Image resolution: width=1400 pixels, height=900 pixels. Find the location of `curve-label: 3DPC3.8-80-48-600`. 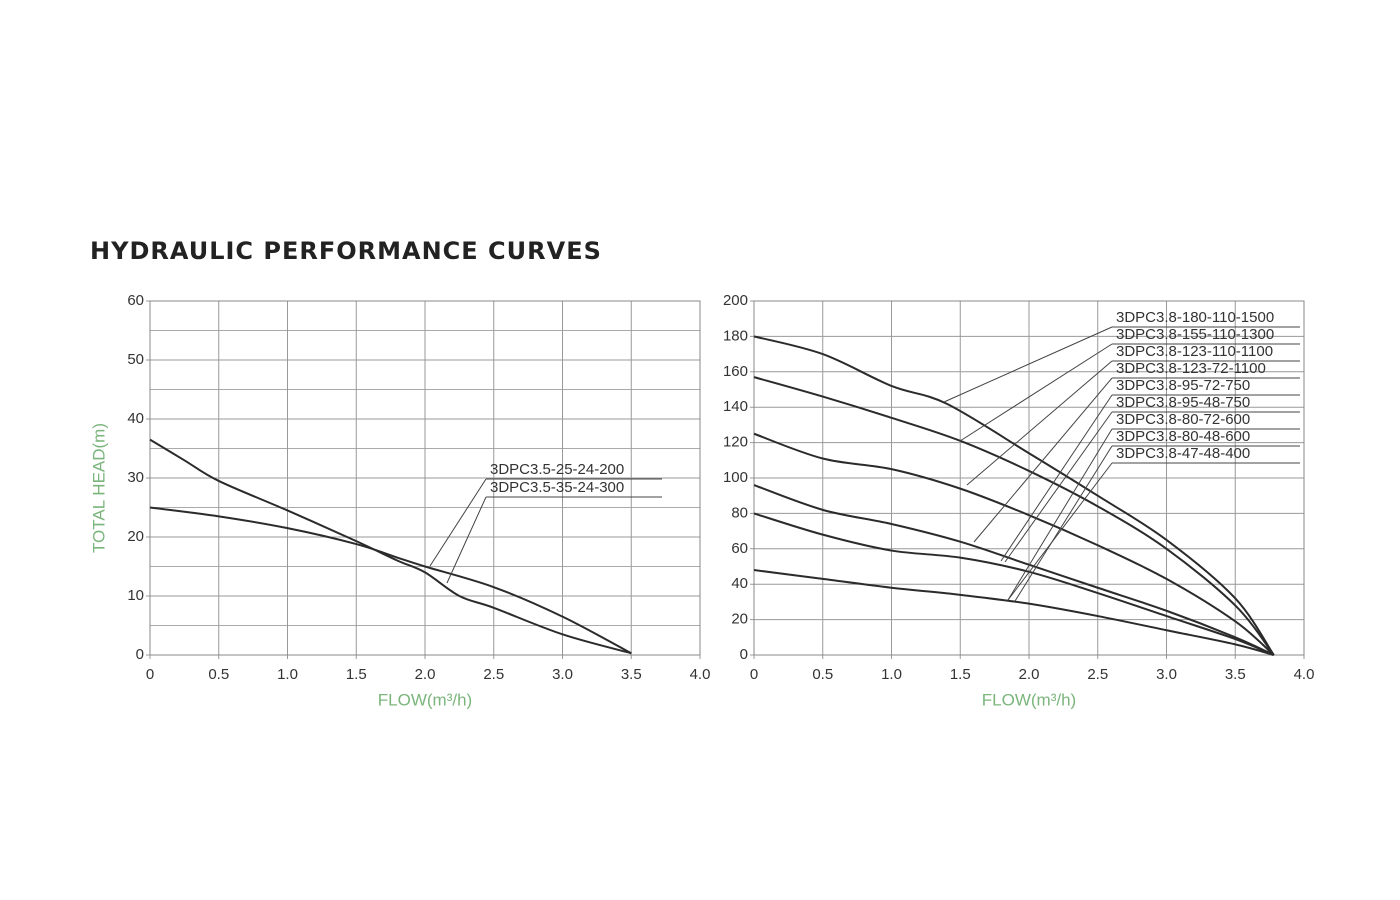

curve-label: 3DPC3.8-80-48-600 is located at coordinates (1183, 436).